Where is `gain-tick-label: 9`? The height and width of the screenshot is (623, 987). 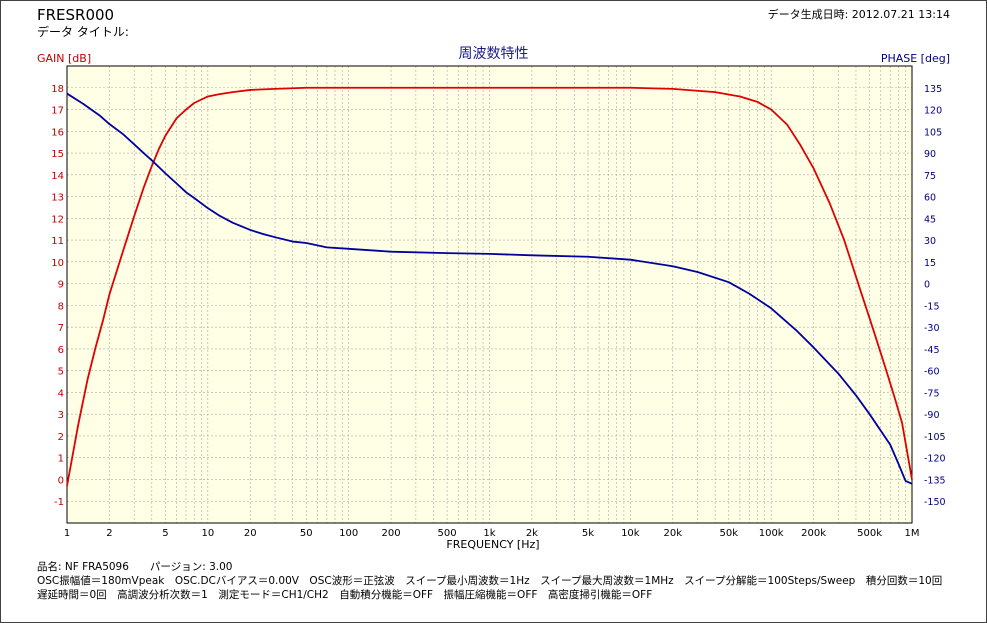 gain-tick-label: 9 is located at coordinates (61, 285).